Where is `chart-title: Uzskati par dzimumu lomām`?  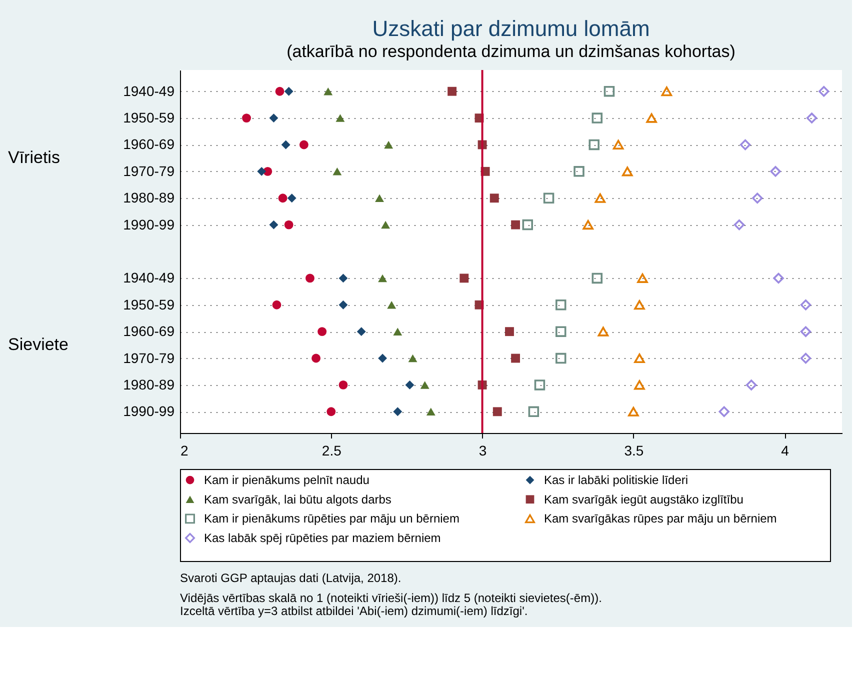 chart-title: Uzskati par dzimumu lomām is located at coordinates (511, 28).